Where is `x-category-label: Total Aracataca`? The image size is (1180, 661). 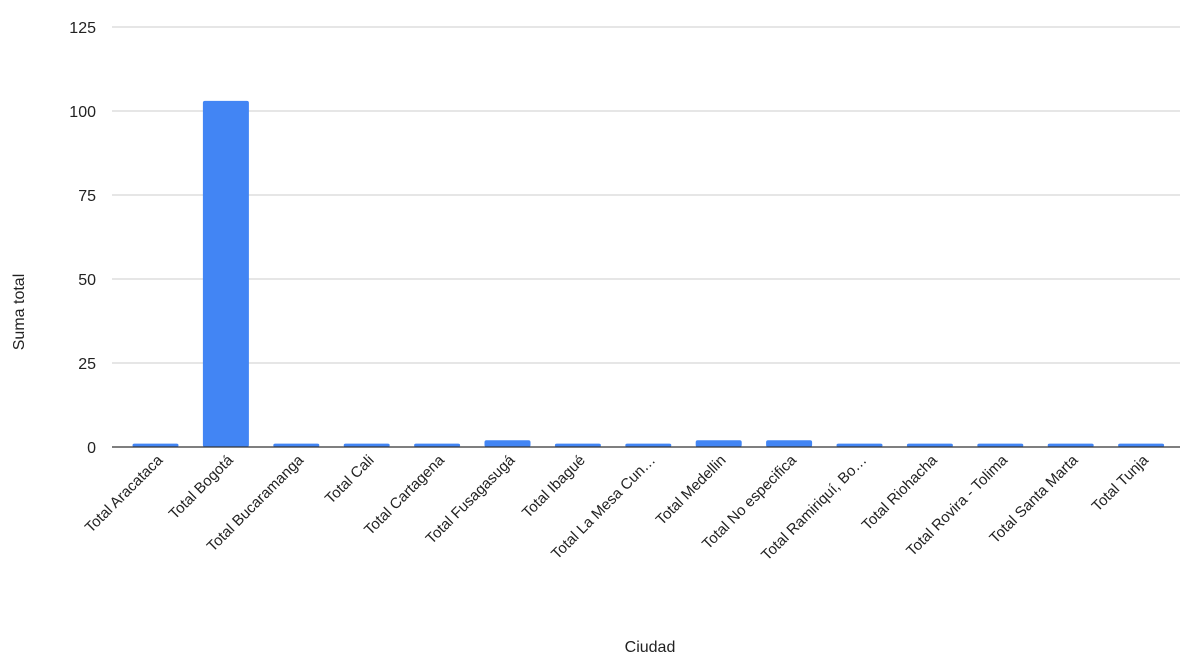
x-category-label: Total Aracataca is located at coordinates (124, 493).